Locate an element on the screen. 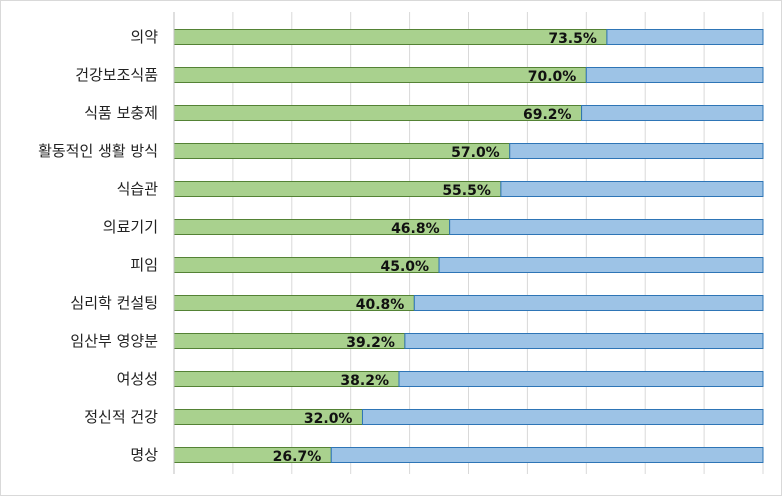 The image size is (782, 496). value-label: 39.2% is located at coordinates (370, 343).